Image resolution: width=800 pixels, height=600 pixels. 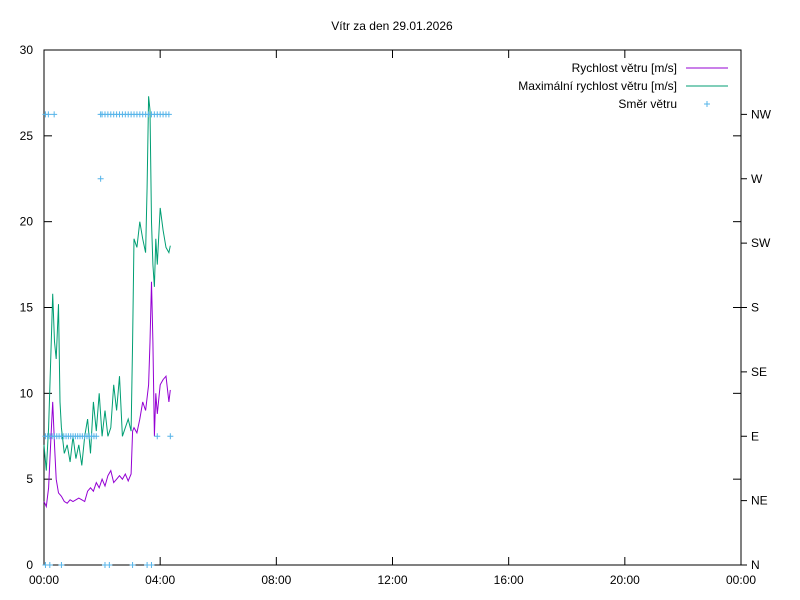 What do you see at coordinates (761, 114) in the screenshot?
I see `y2-tick-label: NW` at bounding box center [761, 114].